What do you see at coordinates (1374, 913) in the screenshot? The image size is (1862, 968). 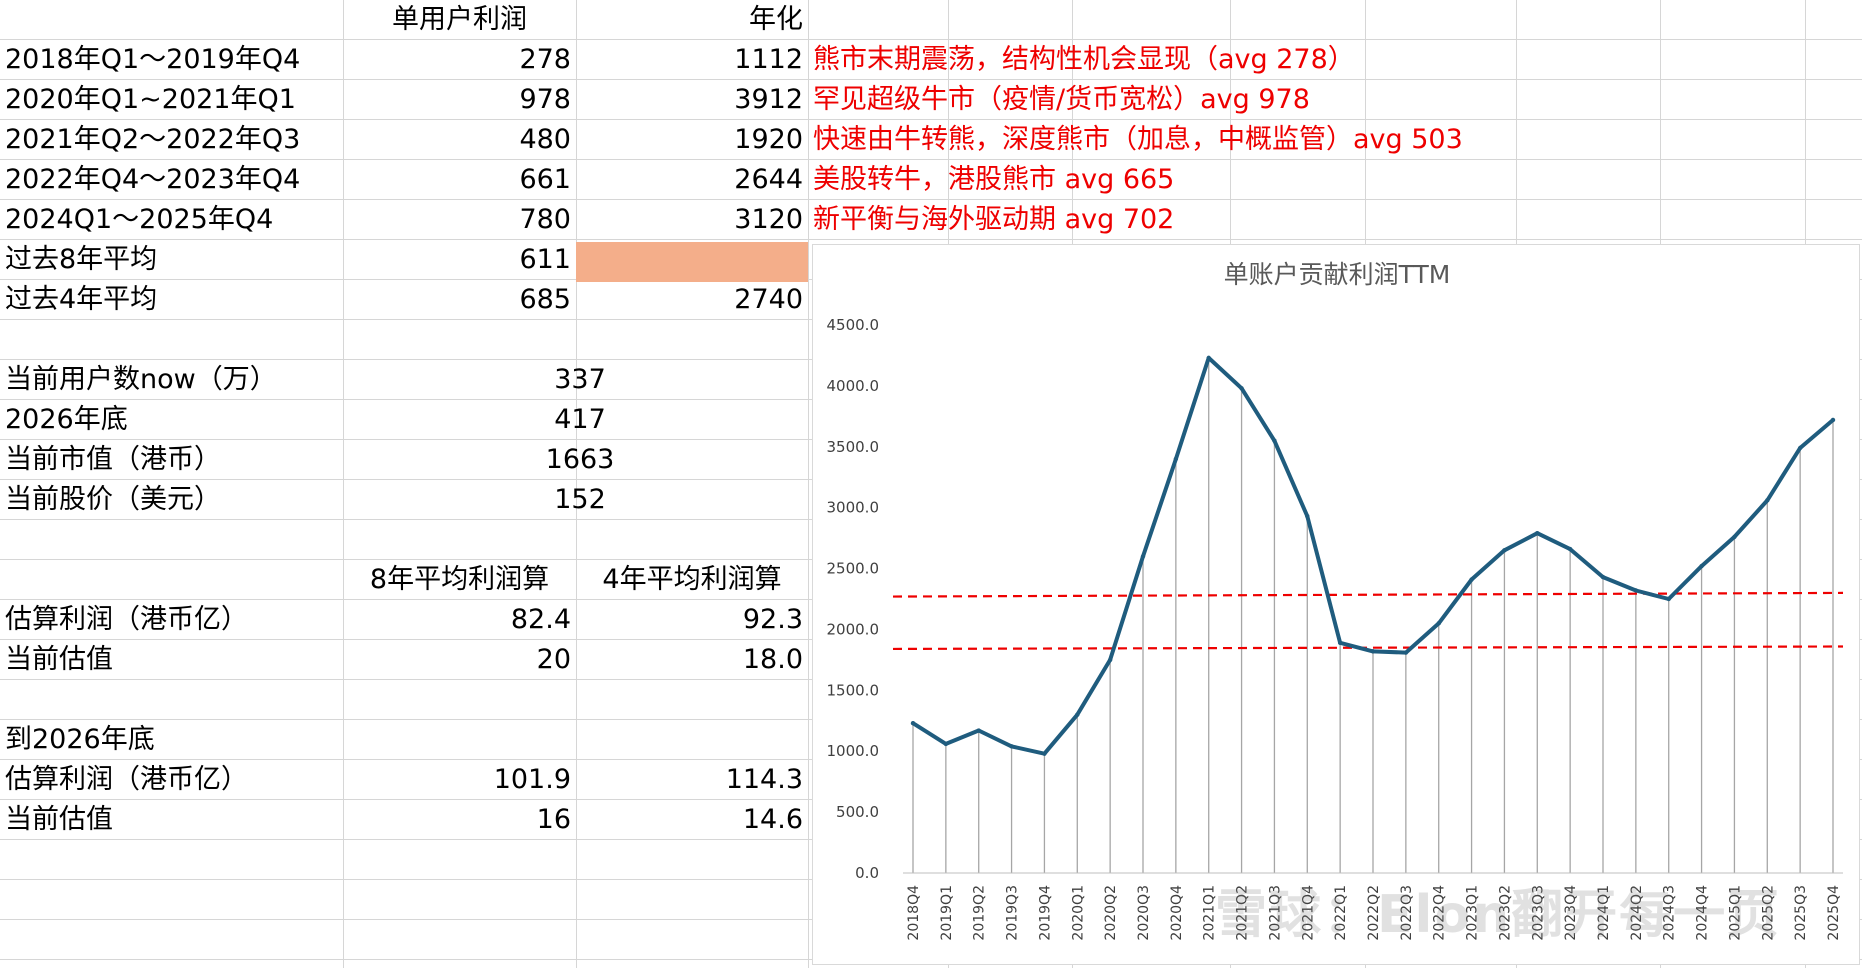 I see `x-tick-label: 2022Q2` at bounding box center [1374, 913].